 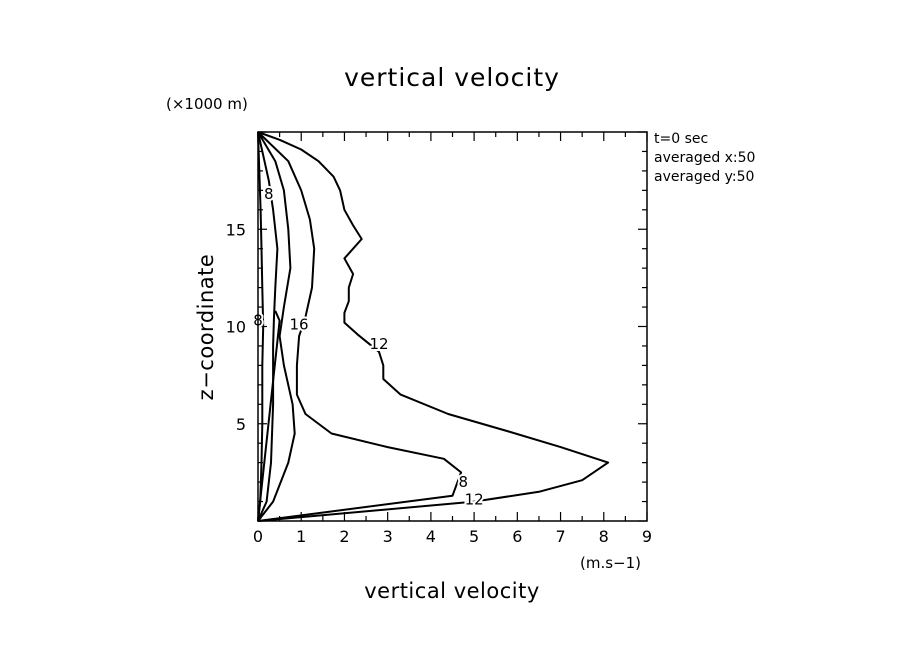 I want to click on info-clip: t=0 sec averaged x:50 averaged y:50, so click(x=704, y=158).